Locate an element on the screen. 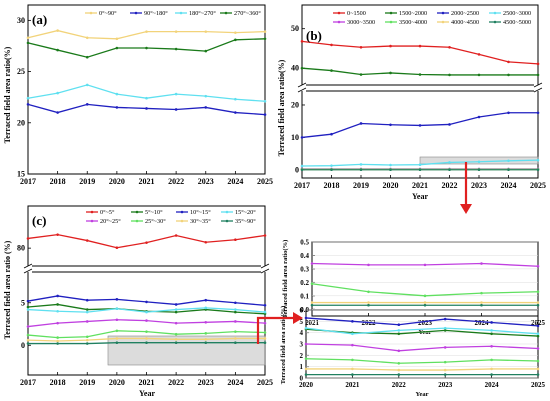 This screenshot has height=401, width=550. y-tick-label: 2 is located at coordinates (302, 356).